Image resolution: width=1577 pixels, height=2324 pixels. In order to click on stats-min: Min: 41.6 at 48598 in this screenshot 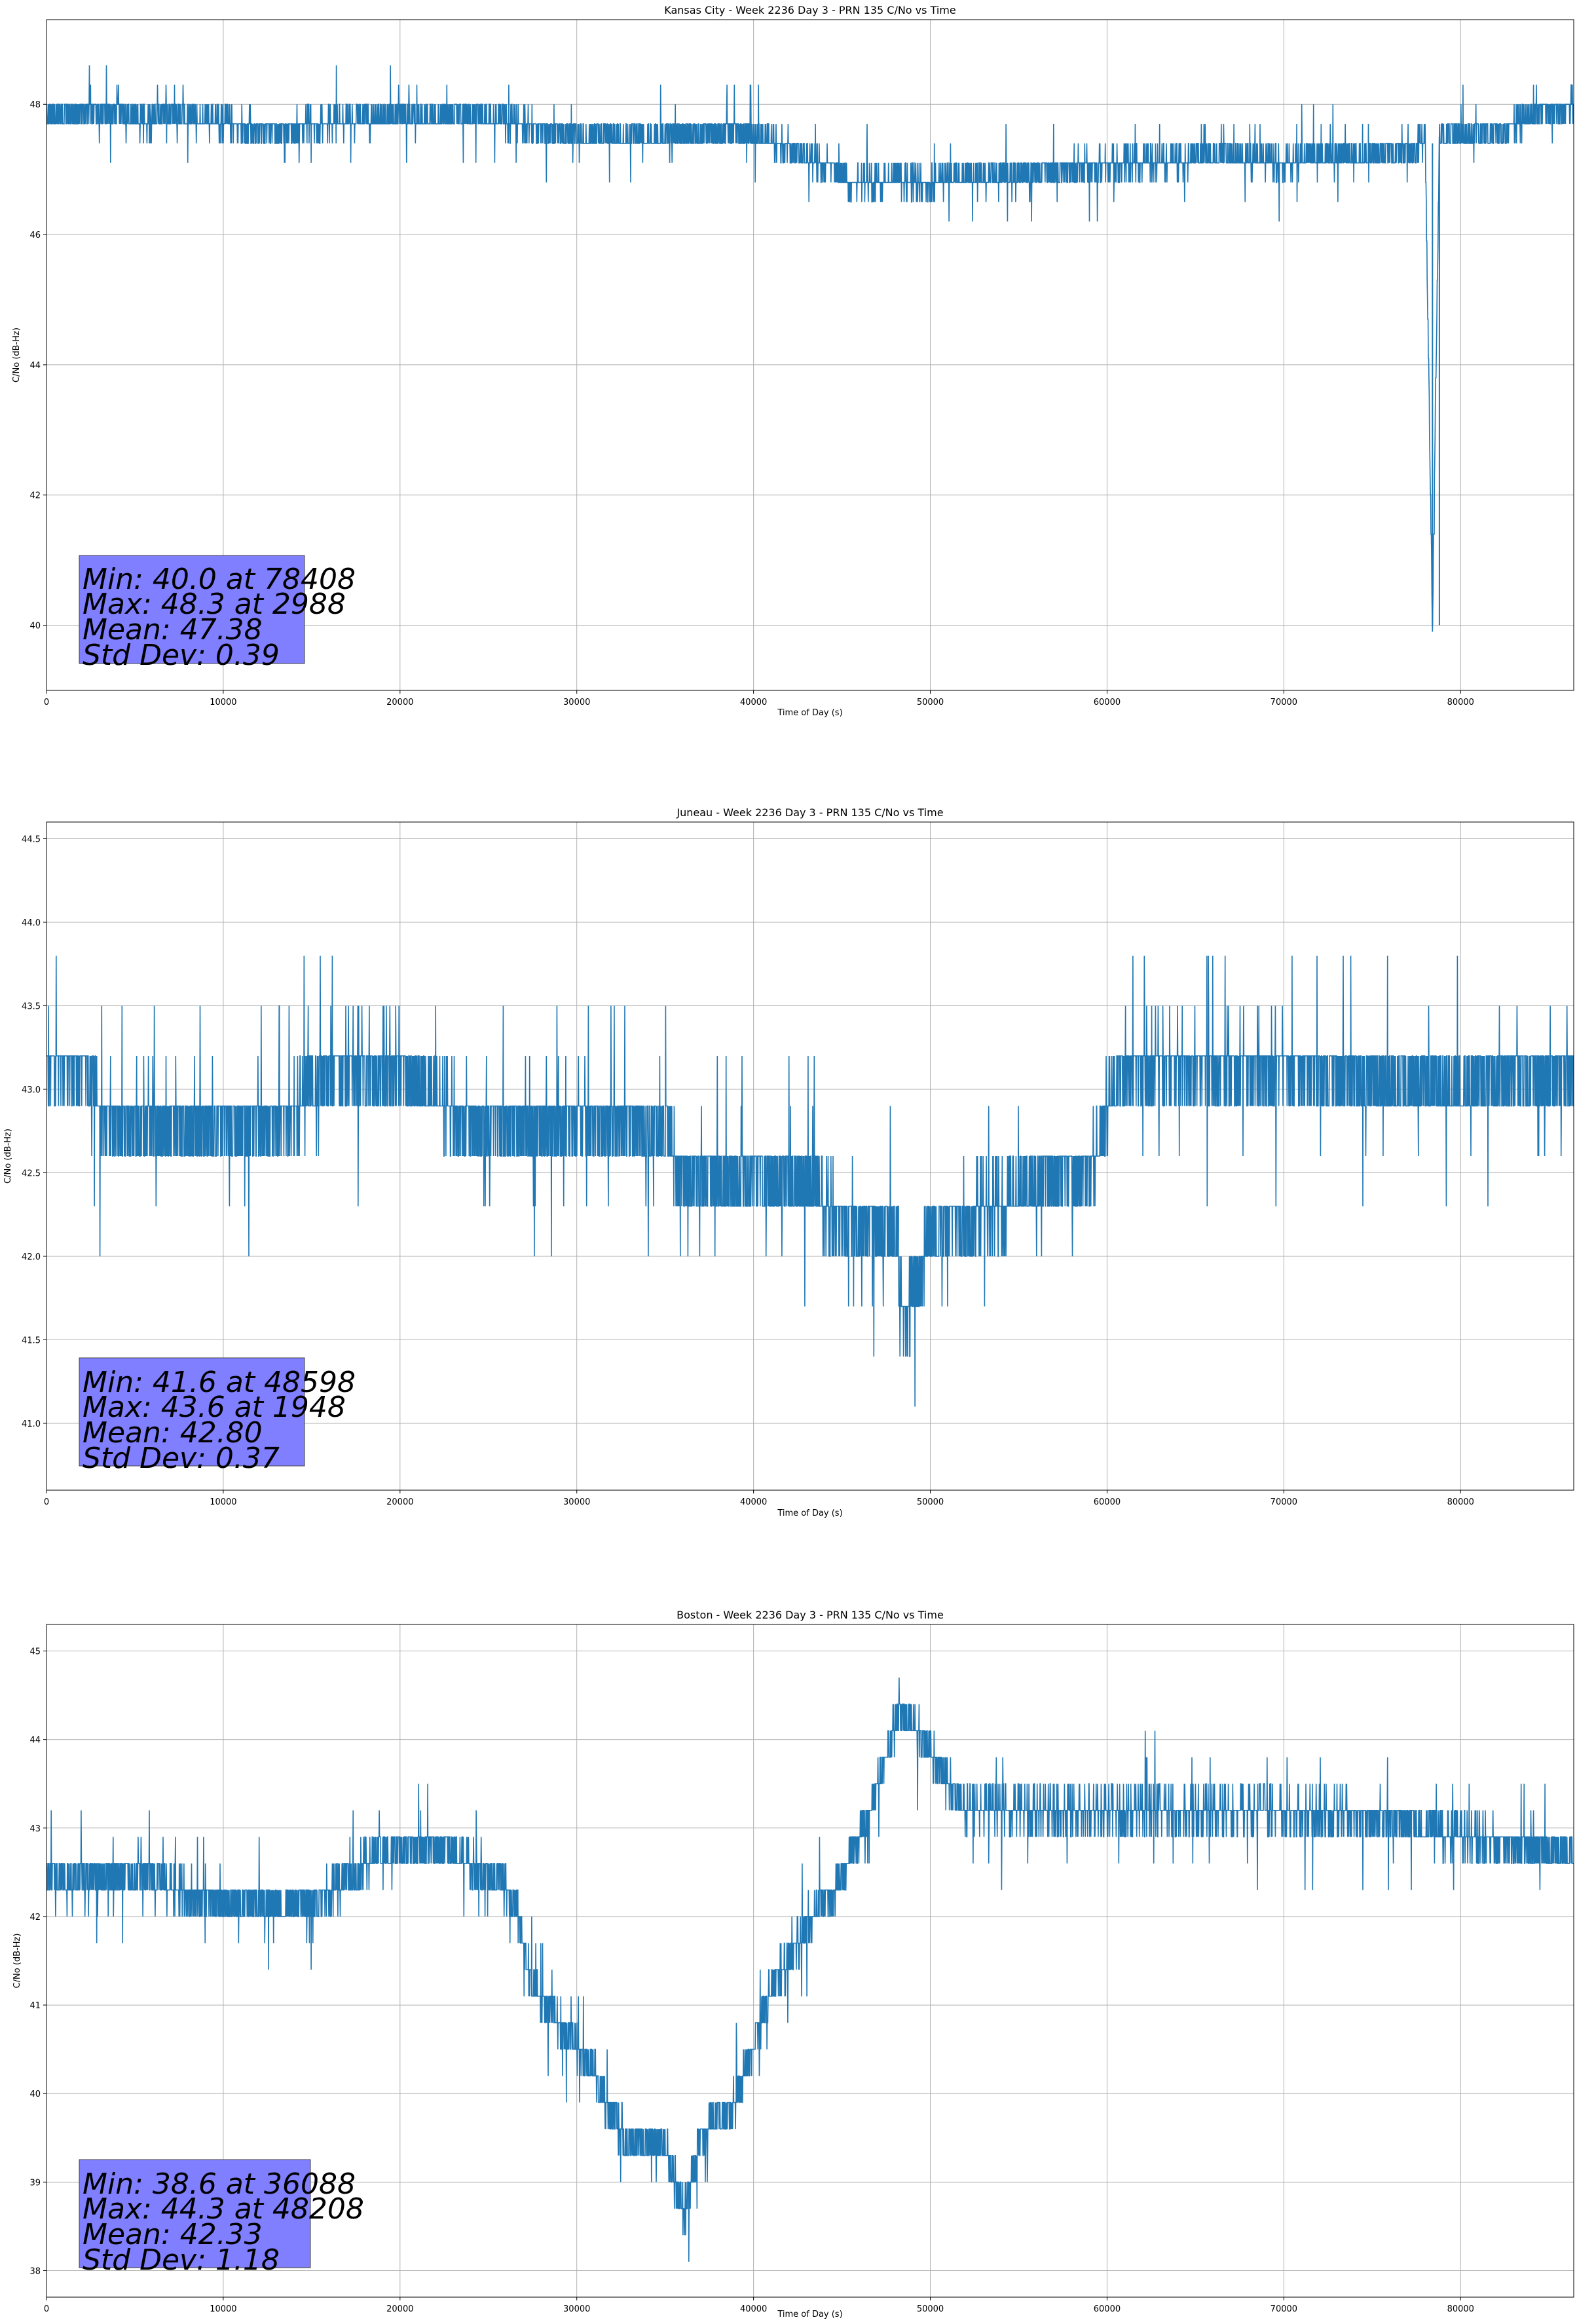, I will do `click(219, 1382)`.